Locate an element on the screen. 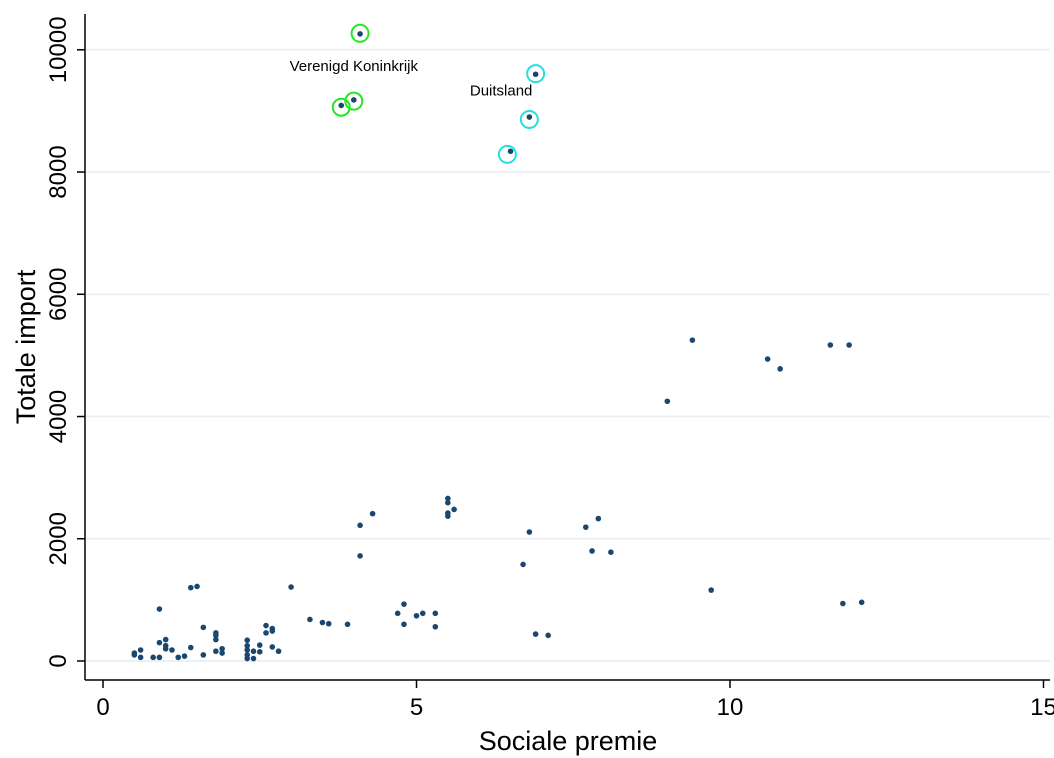 The height and width of the screenshot is (758, 1054). annotations: Verenigd Koninkrijk Duitsland is located at coordinates (411, 78).